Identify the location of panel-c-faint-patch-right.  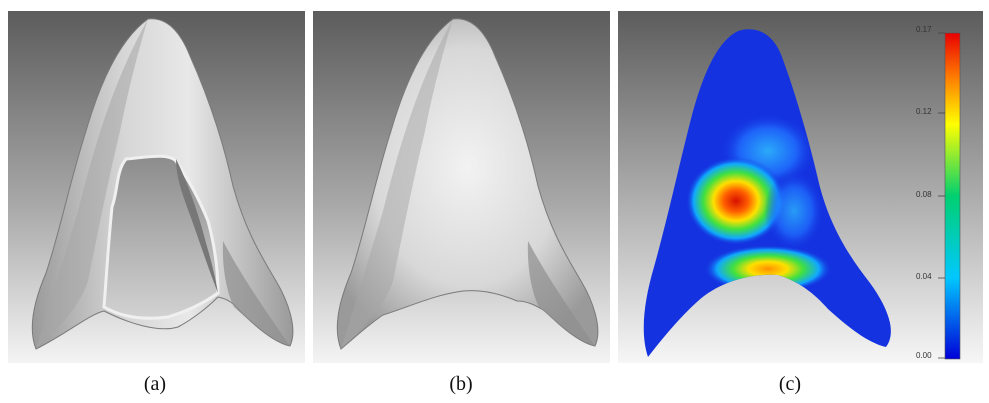
(794, 211).